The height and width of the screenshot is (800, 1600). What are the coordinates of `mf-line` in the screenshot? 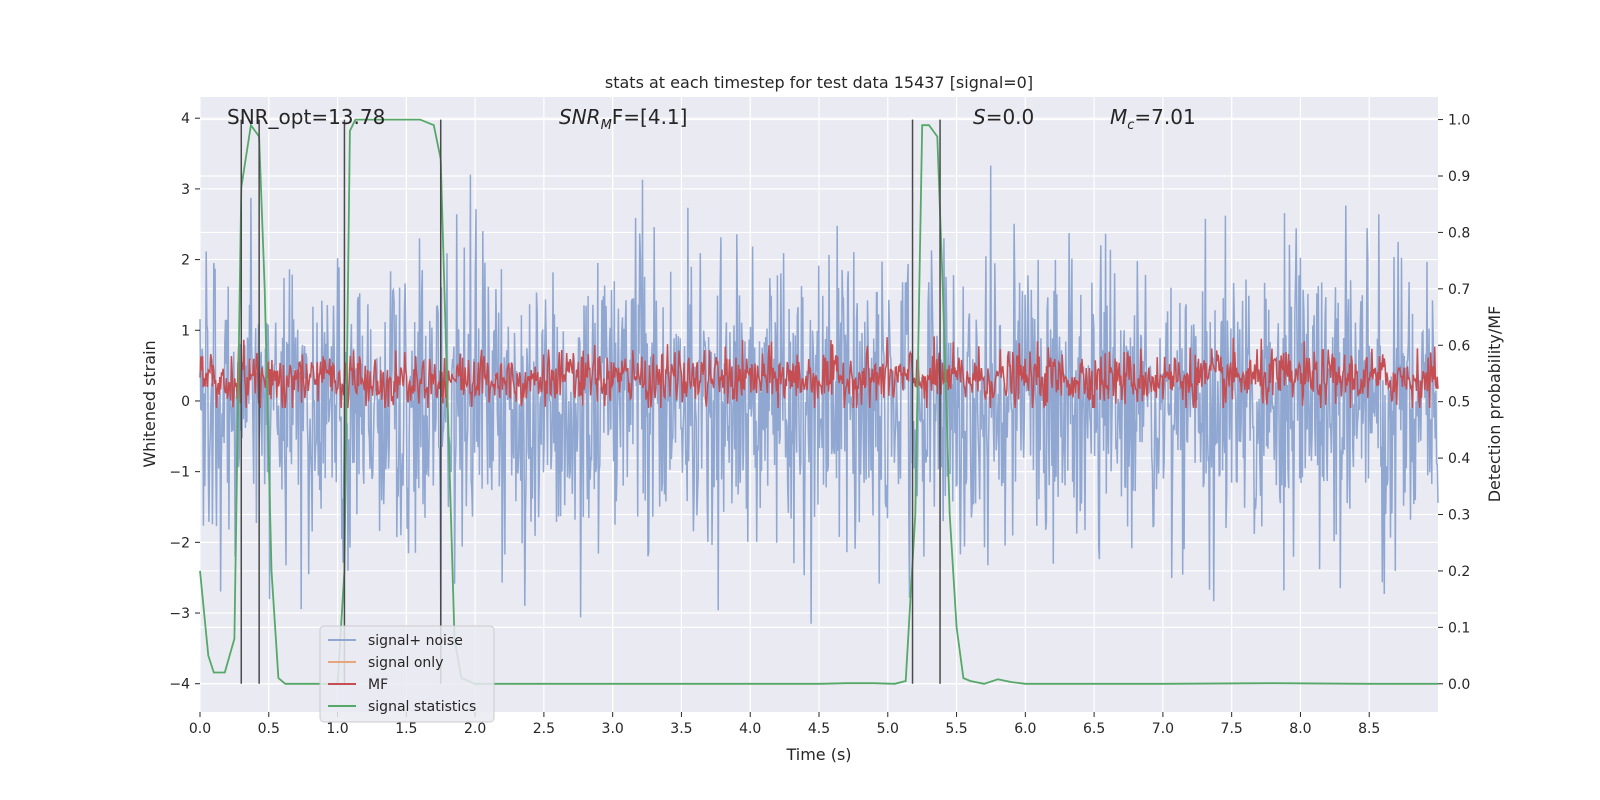 It's located at (819, 372).